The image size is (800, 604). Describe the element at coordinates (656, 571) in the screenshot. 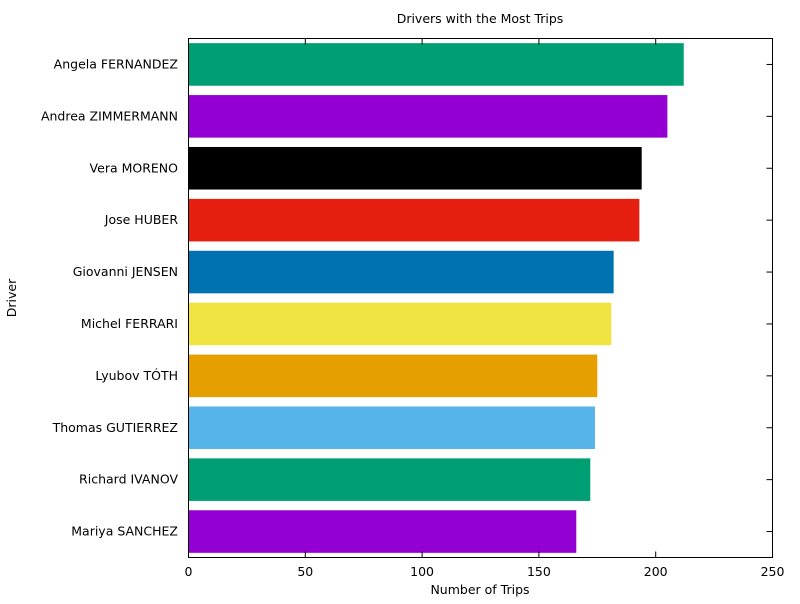

I see `x-tick-label: 200` at that location.